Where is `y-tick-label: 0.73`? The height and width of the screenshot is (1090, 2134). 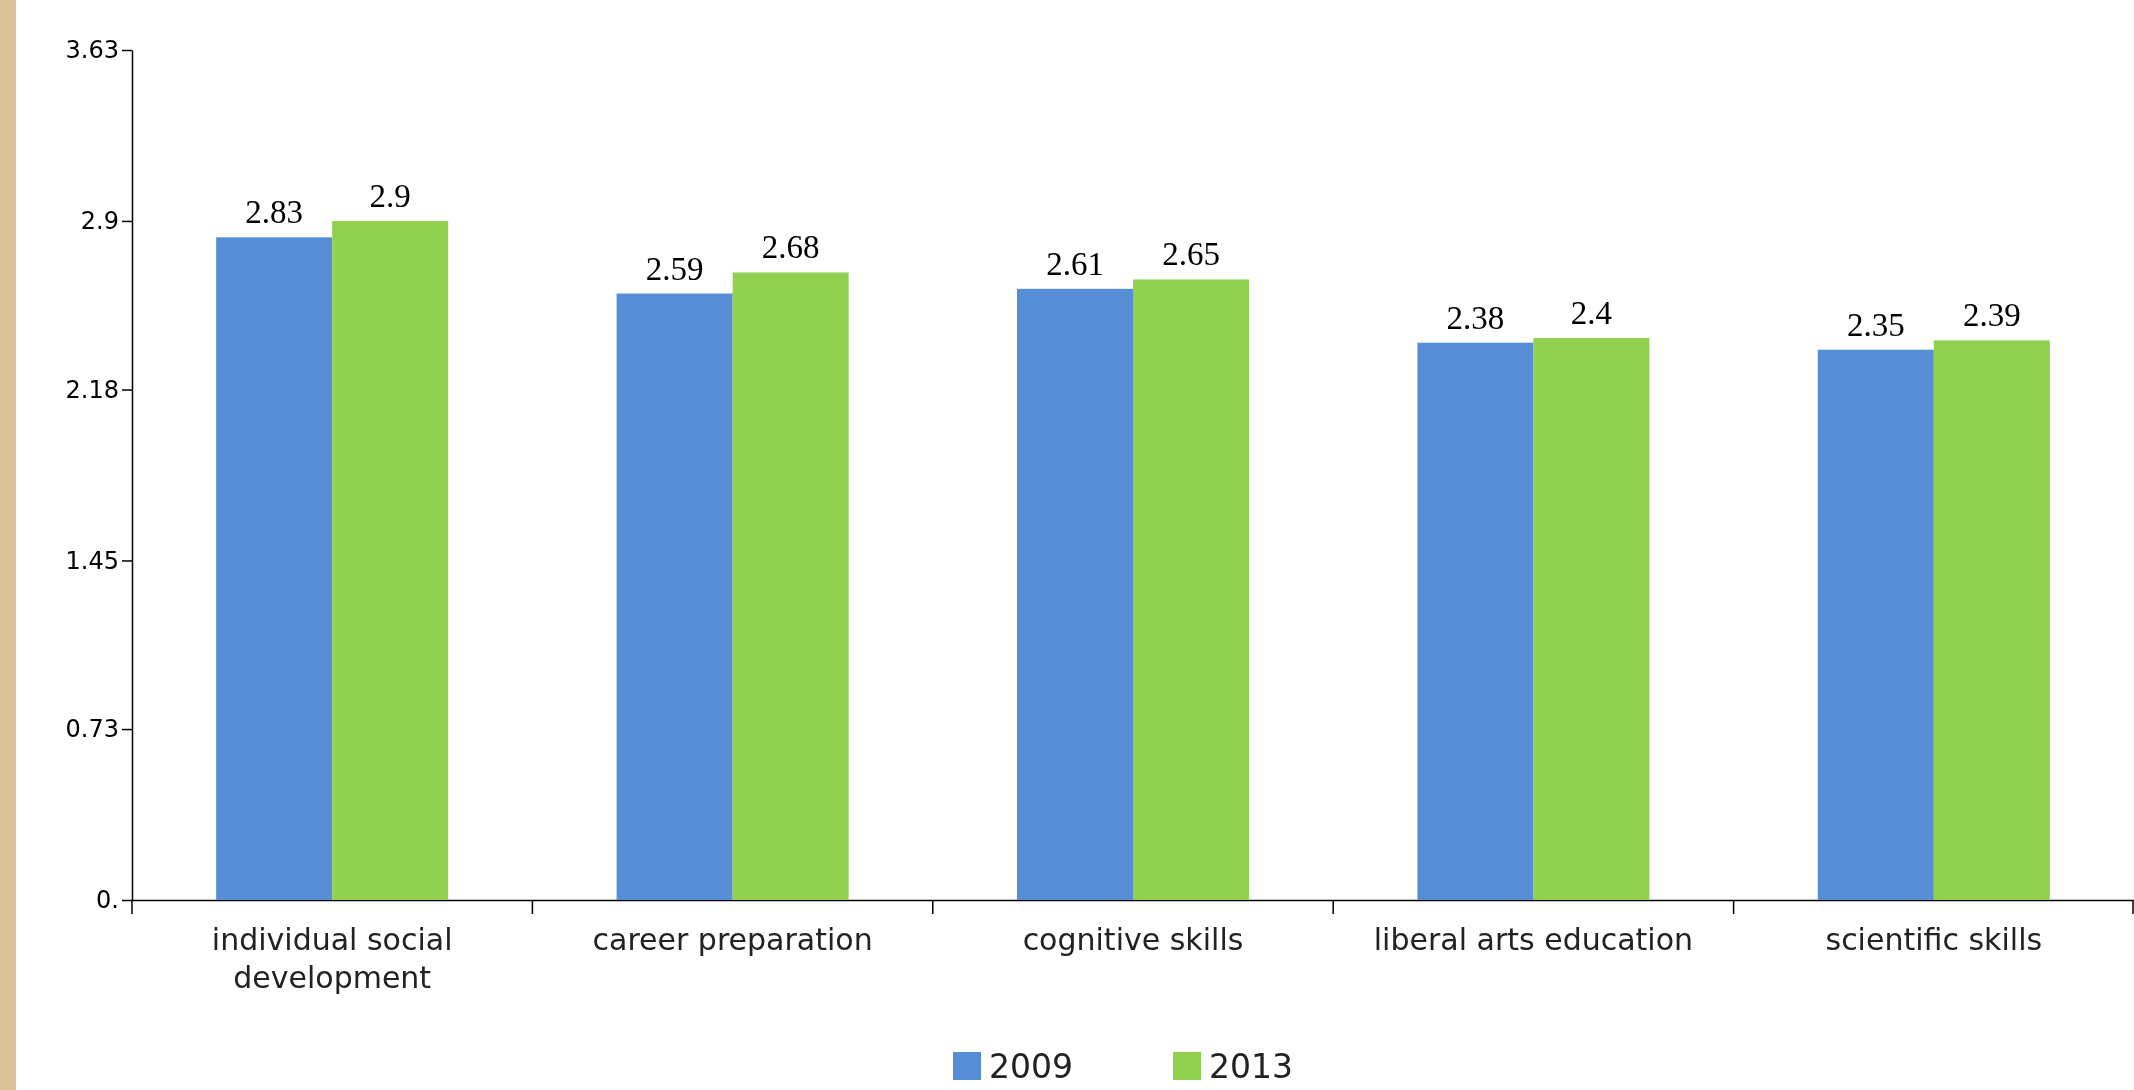
y-tick-label: 0.73 is located at coordinates (92, 729).